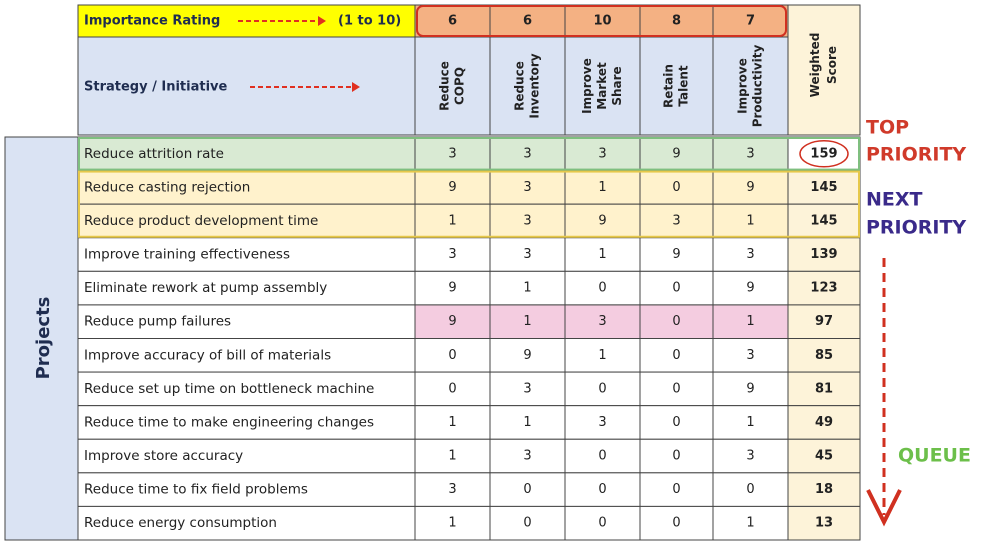  I want to click on criterion-name: COPQ, so click(460, 86).